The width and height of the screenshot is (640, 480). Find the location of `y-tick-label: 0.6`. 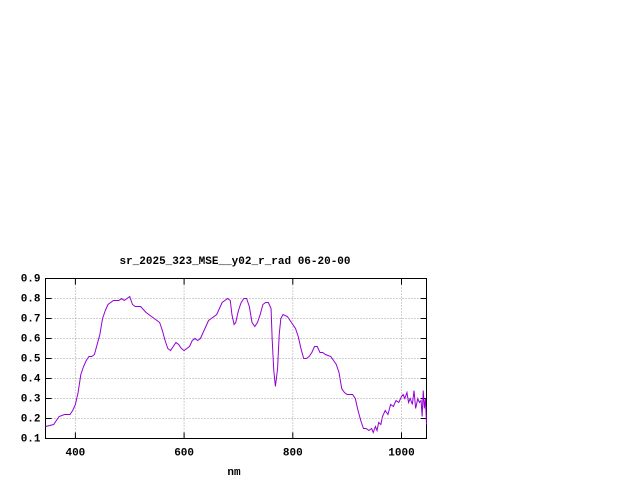

y-tick-label: 0.6 is located at coordinates (31, 339).